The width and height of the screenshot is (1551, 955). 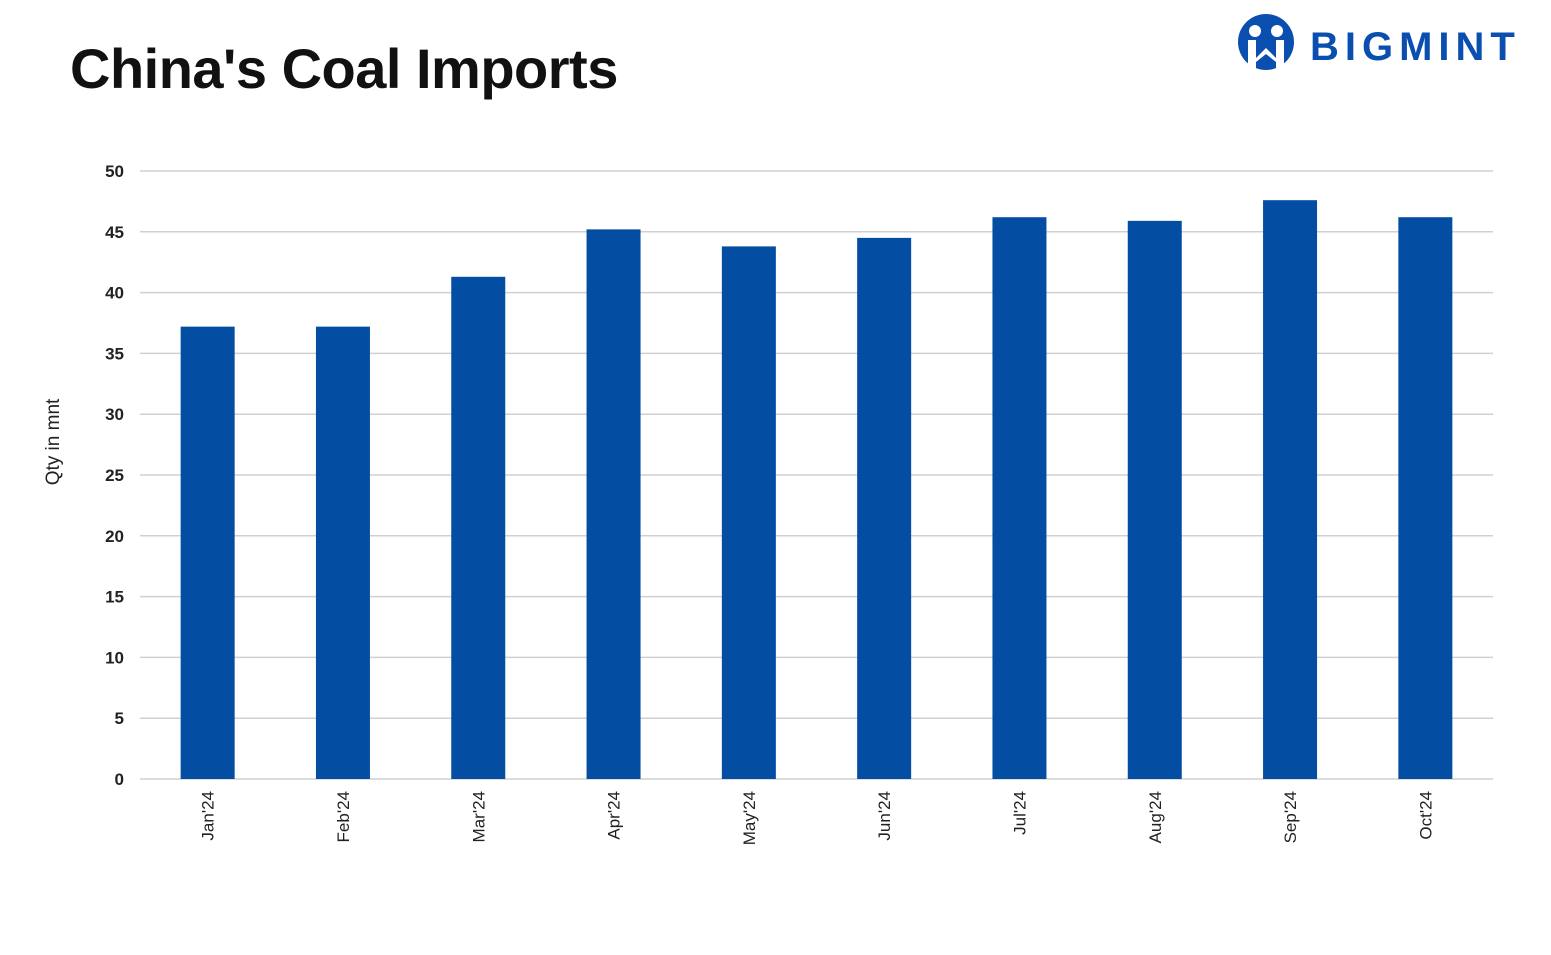 I want to click on y-tick-label: 15, so click(x=114, y=597).